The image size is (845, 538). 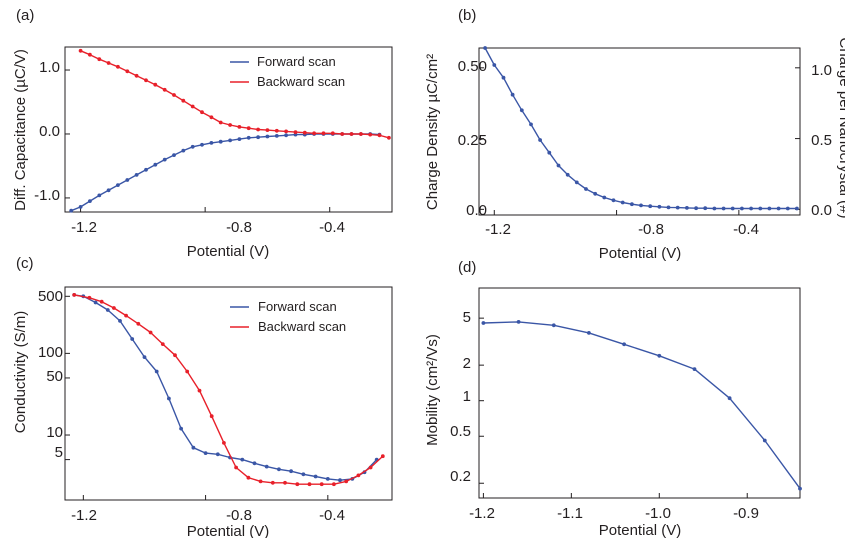 What do you see at coordinates (288, 316) in the screenshot?
I see `panel-c-legend: Forward scan Backward scan` at bounding box center [288, 316].